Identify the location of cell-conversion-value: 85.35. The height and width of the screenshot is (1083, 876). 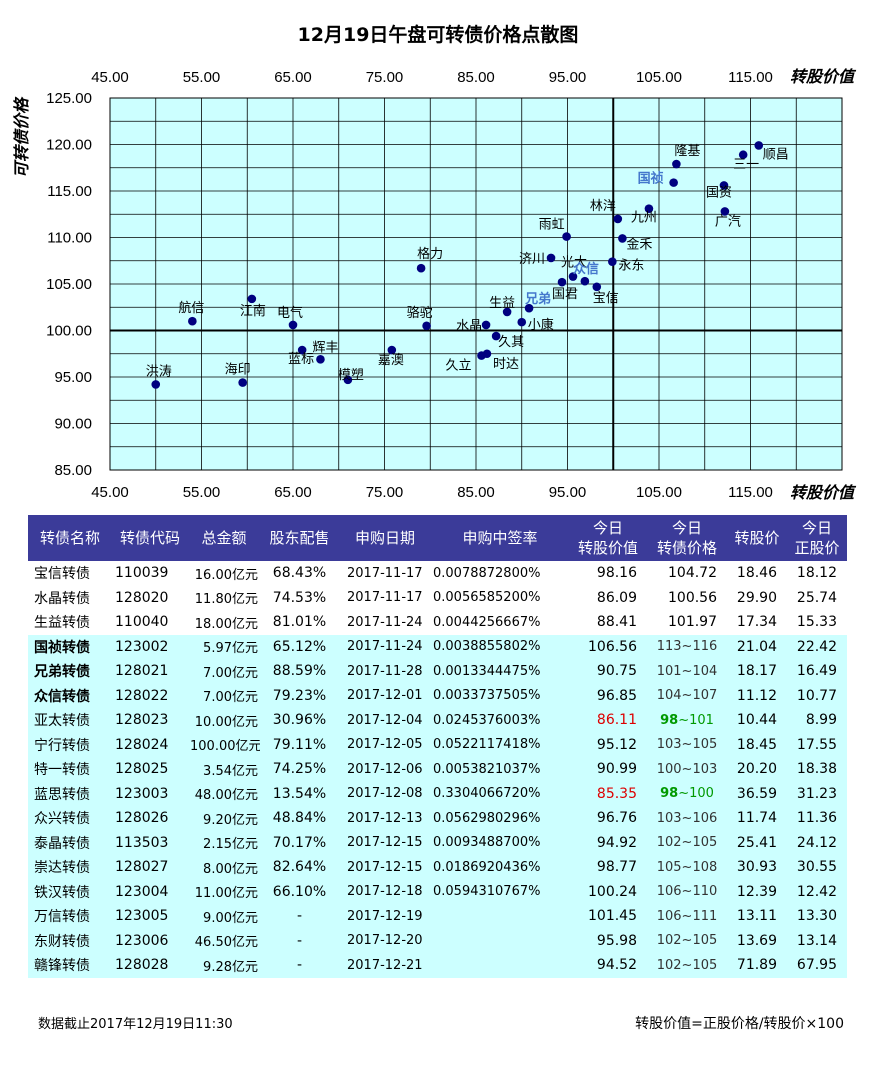
(608, 793).